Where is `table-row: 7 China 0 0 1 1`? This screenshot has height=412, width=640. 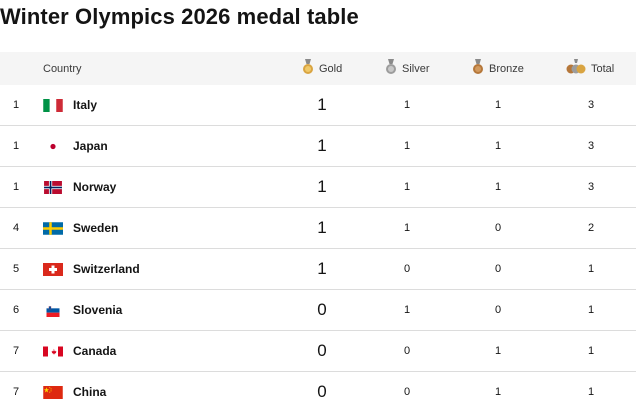
table-row: 7 China 0 0 1 1 is located at coordinates (318, 392).